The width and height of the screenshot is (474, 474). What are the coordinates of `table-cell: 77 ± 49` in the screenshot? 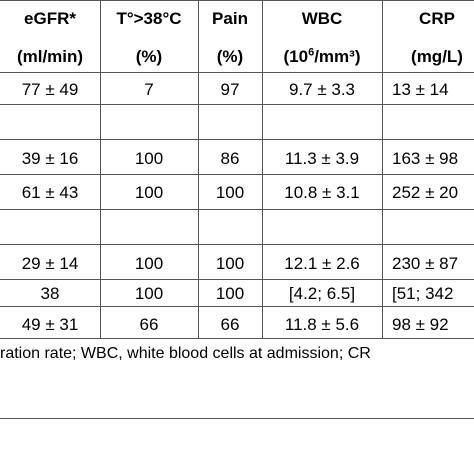 It's located at (50, 89).